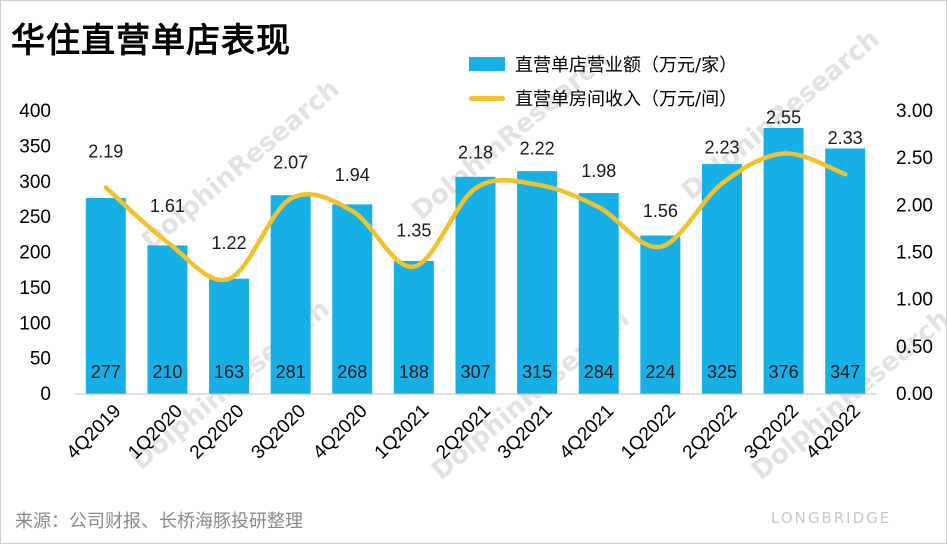 This screenshot has height=544, width=947. I want to click on line-value-label: 1.98, so click(598, 171).